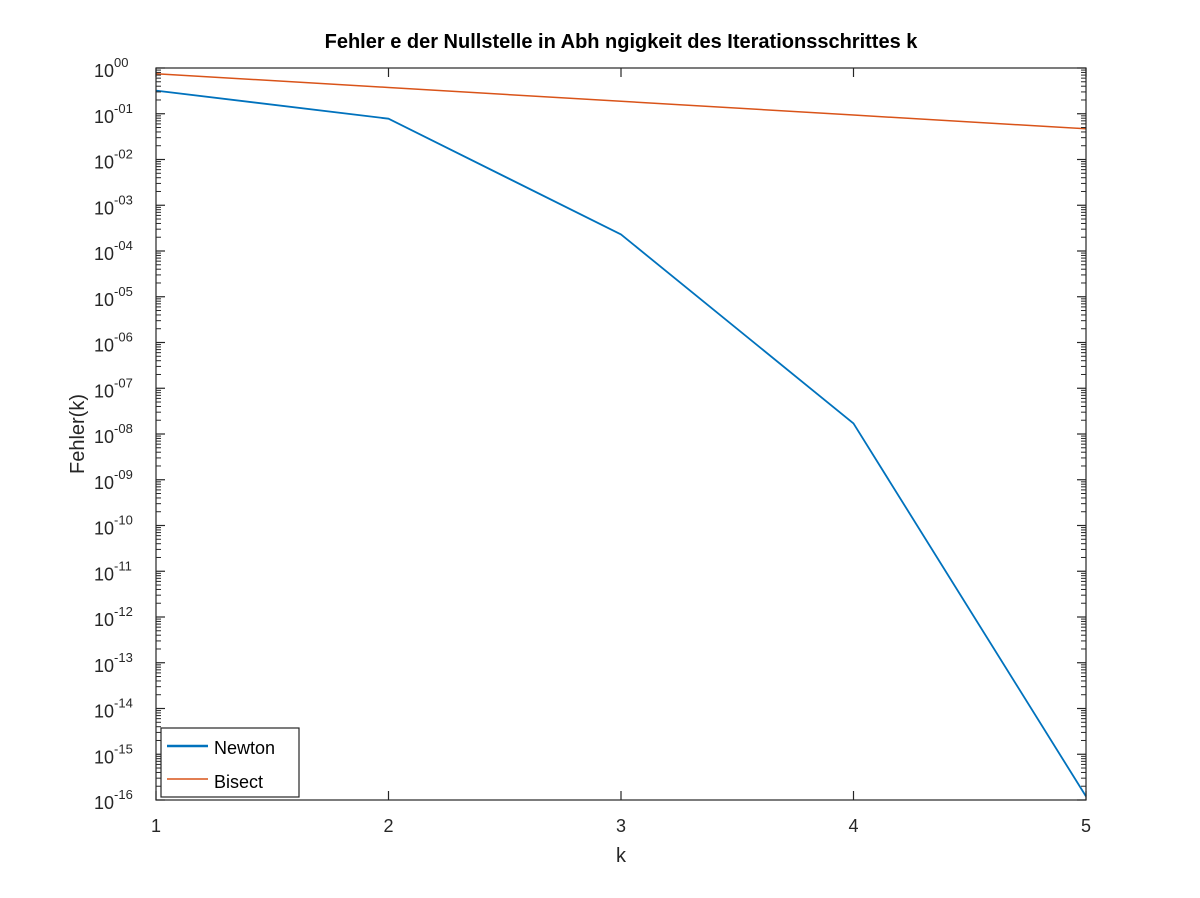 Image resolution: width=1200 pixels, height=898 pixels. What do you see at coordinates (113, 617) in the screenshot?
I see `y-tick-label: 10-12` at bounding box center [113, 617].